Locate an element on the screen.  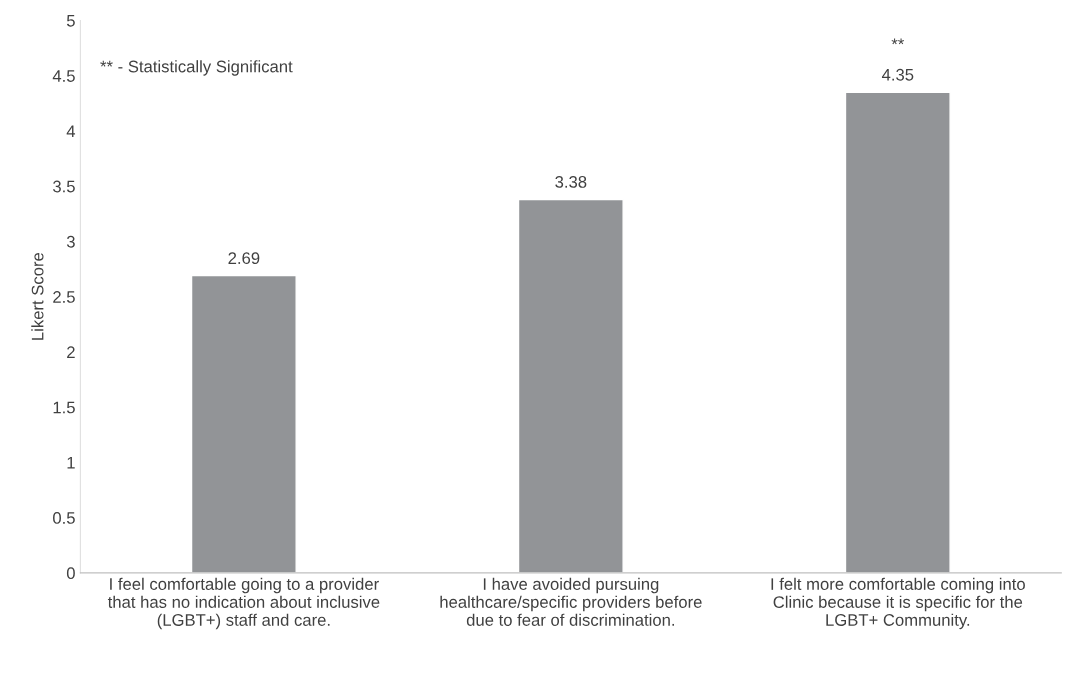
data-label: 3.38 is located at coordinates (571, 182).